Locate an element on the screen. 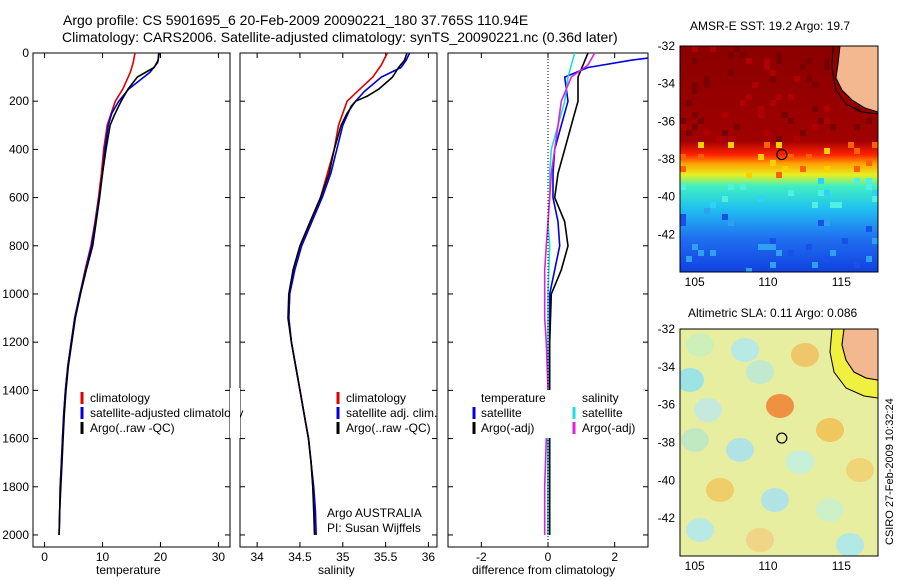 This screenshot has height=580, width=900. sst-coastline-contour is located at coordinates (854, 80).